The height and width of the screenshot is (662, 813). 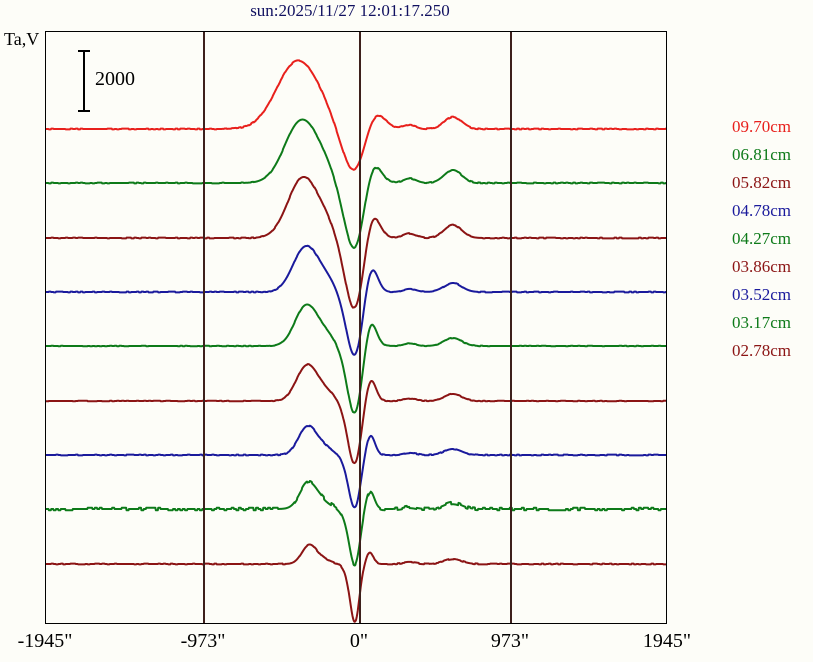 I want to click on trace-03.52cm, so click(x=356, y=466).